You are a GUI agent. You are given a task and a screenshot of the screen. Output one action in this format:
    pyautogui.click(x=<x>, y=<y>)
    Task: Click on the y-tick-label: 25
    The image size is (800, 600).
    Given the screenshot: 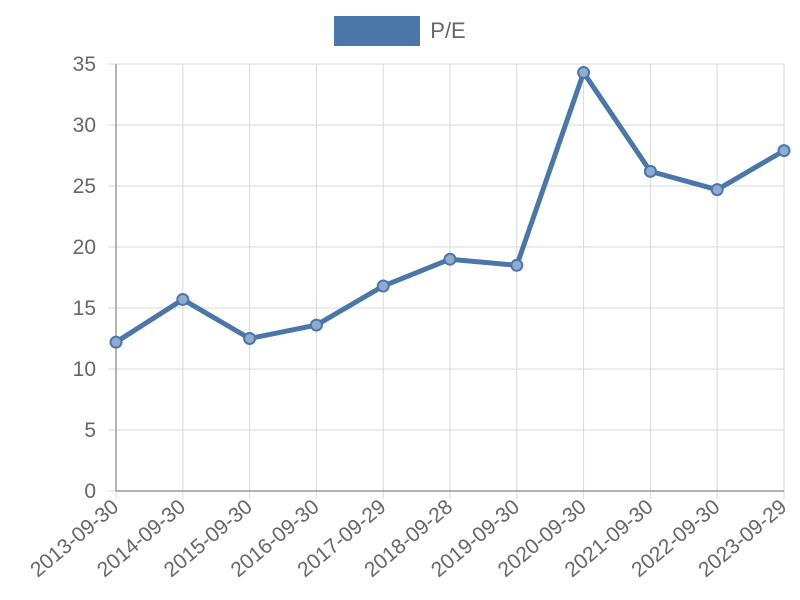 What is the action you would take?
    pyautogui.click(x=84, y=186)
    